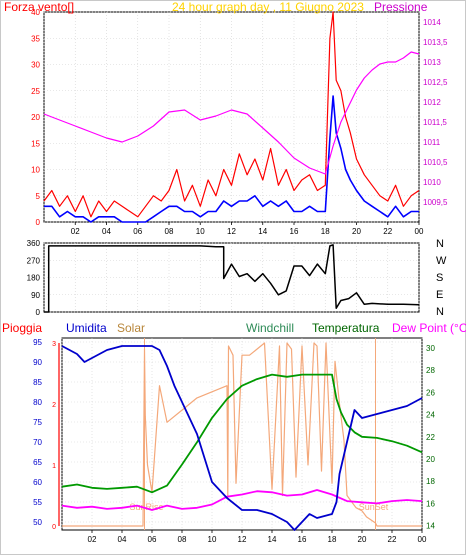 The image size is (466, 555). Describe the element at coordinates (430, 437) in the screenshot. I see `y-tick-label-temperature: 22` at that location.